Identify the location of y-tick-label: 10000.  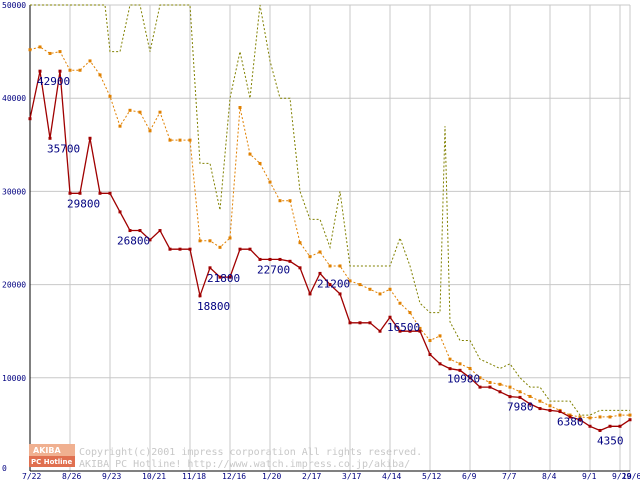
(14, 378).